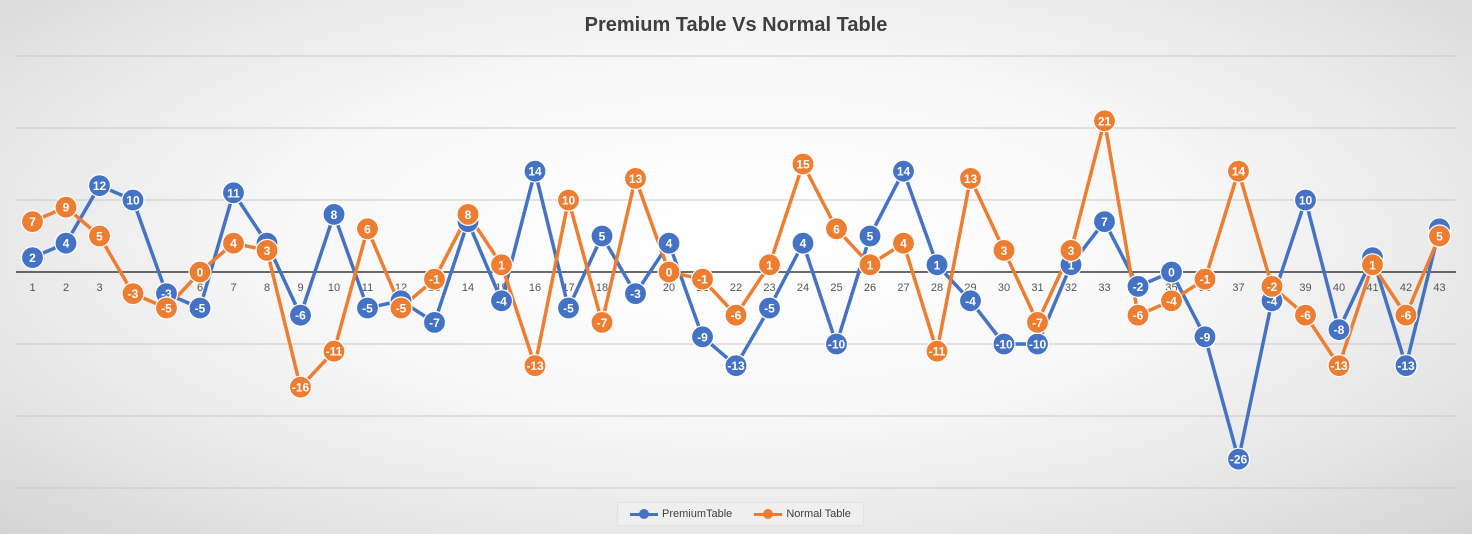 The image size is (1472, 534). What do you see at coordinates (1104, 288) in the screenshot?
I see `x-tick-label: 33` at bounding box center [1104, 288].